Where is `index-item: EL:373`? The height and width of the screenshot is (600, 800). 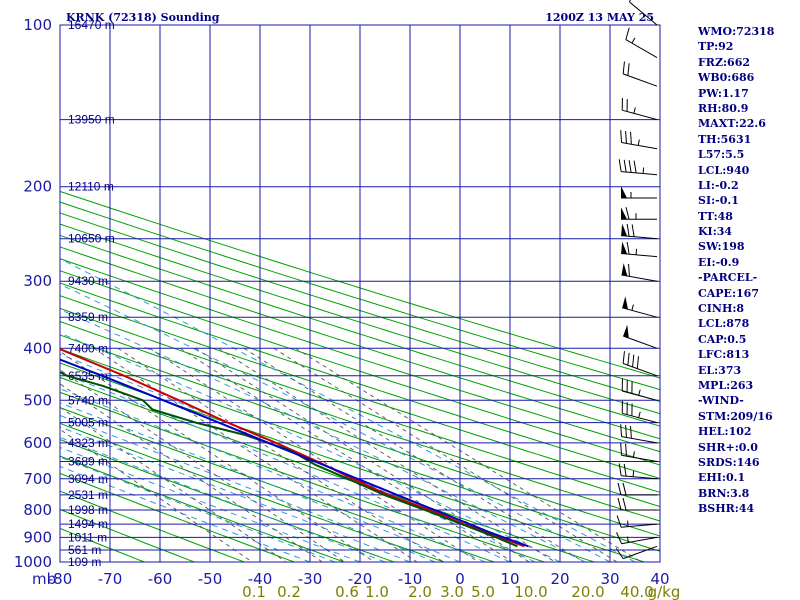
index-item: EL:373 is located at coordinates (720, 370).